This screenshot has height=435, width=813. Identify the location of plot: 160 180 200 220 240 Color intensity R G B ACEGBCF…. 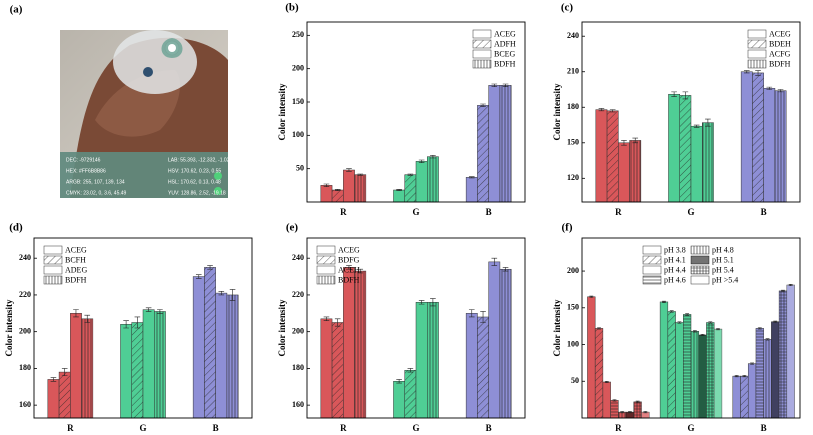
(128, 335).